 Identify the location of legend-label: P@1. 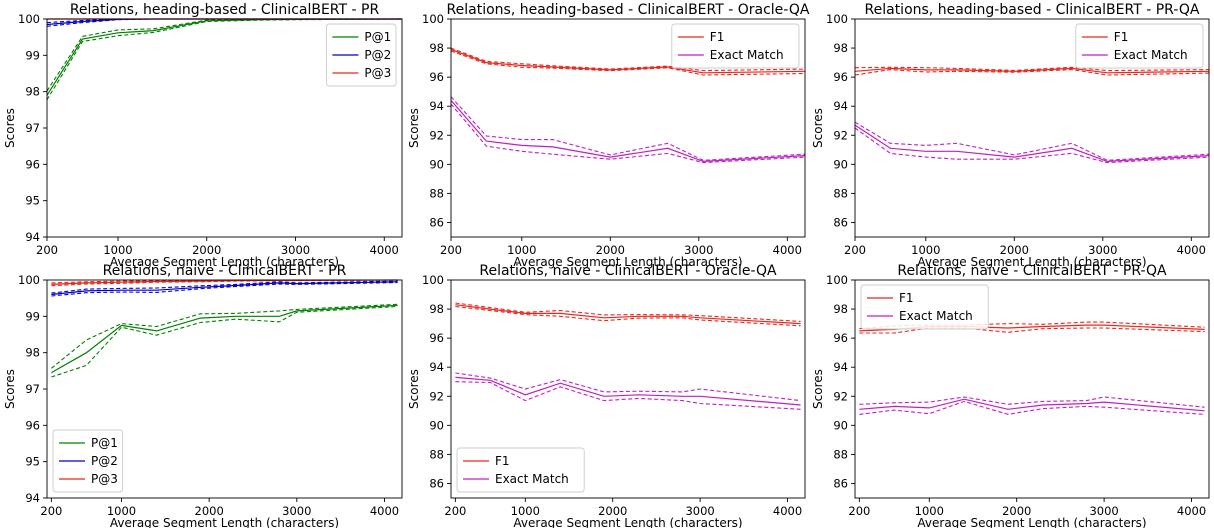
(104, 443).